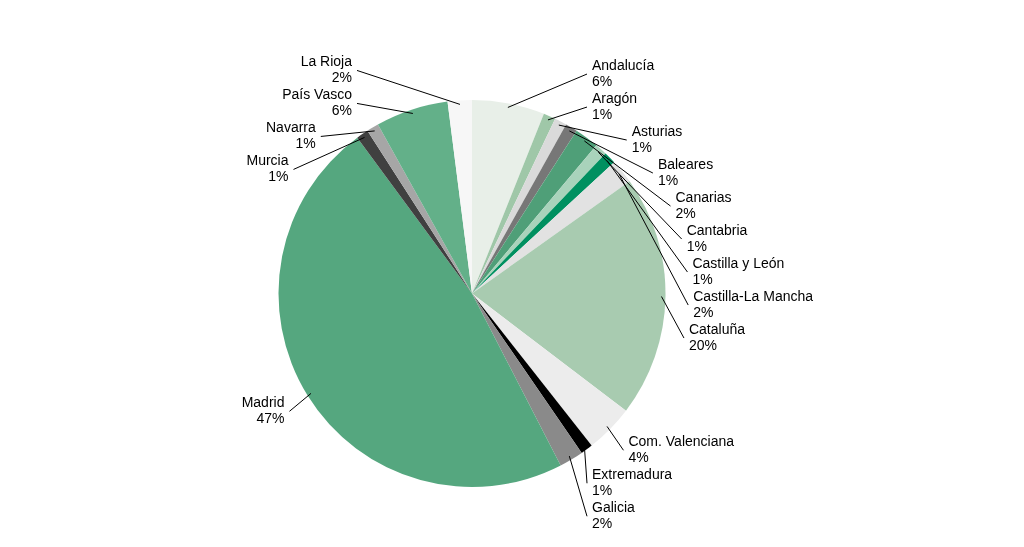 This screenshot has width=1024, height=547. What do you see at coordinates (638, 457) in the screenshot?
I see `data-label: 4%` at bounding box center [638, 457].